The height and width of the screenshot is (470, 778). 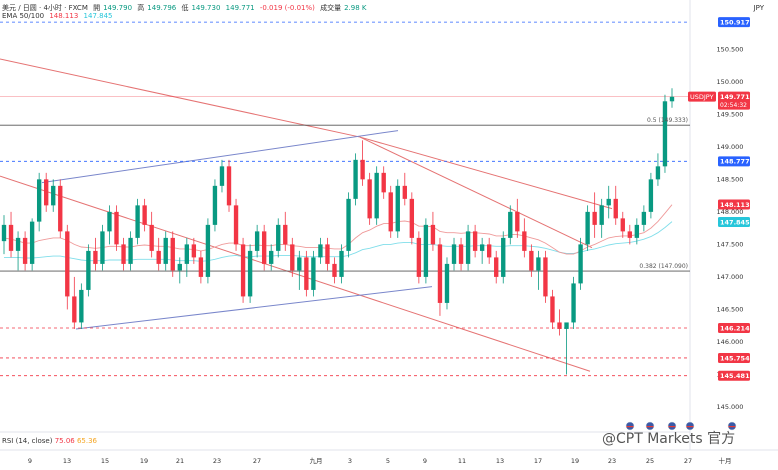 What do you see at coordinates (355, 8) in the screenshot?
I see `volume-value: 2.98 K` at bounding box center [355, 8].